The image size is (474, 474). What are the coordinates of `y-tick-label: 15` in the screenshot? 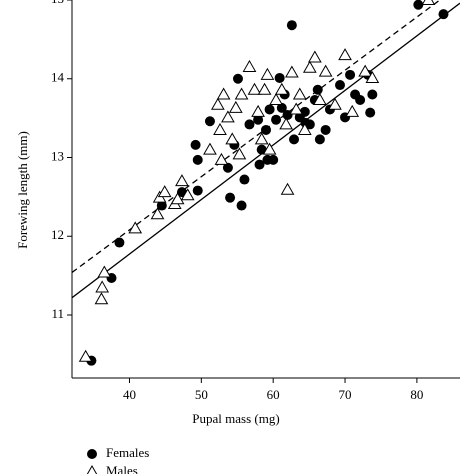 It's located at (57, 3).